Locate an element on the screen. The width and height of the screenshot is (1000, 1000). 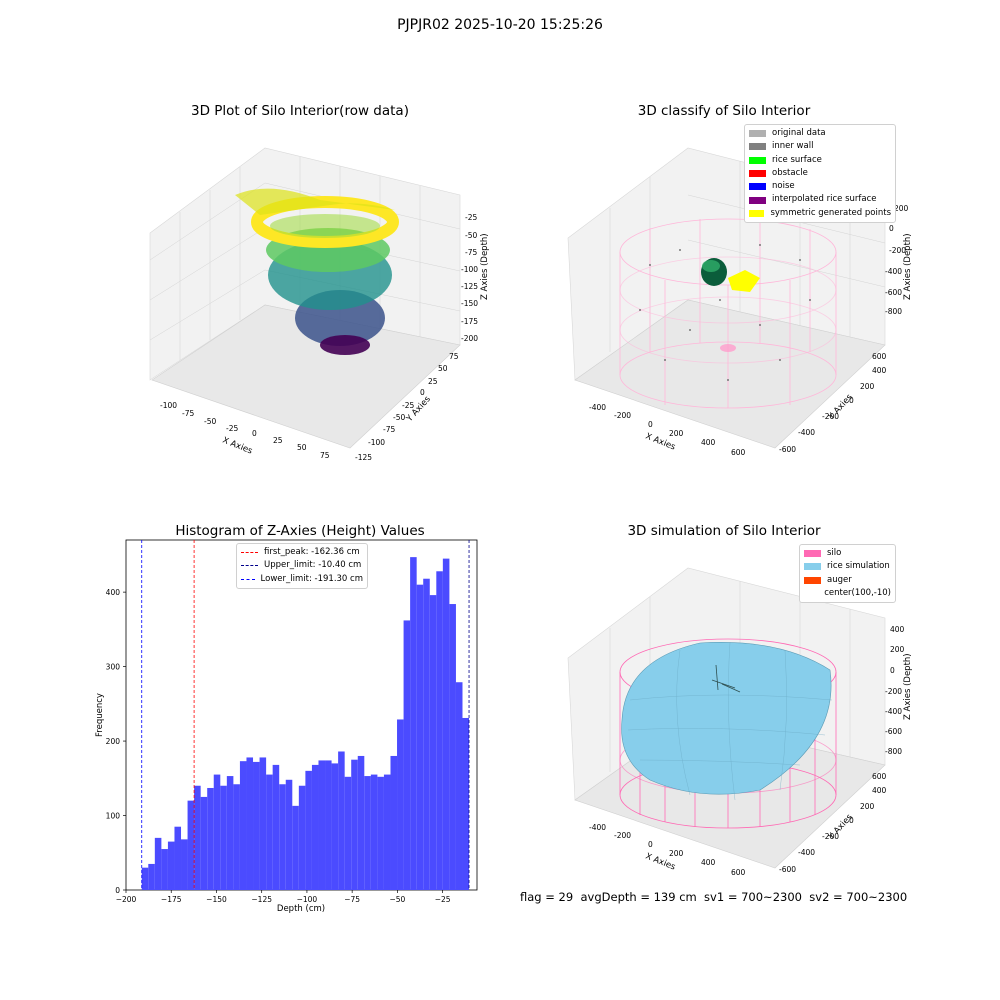
classify-ytick: 600 is located at coordinates (879, 356).